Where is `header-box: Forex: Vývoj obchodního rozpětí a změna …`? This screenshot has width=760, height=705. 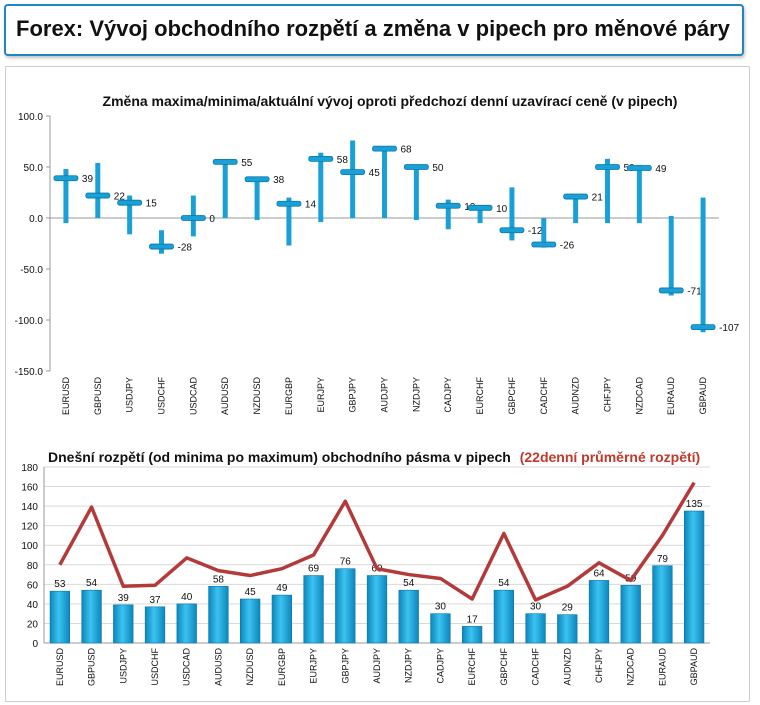
header-box: Forex: Vývoj obchodního rozpětí a změna … is located at coordinates (374, 30).